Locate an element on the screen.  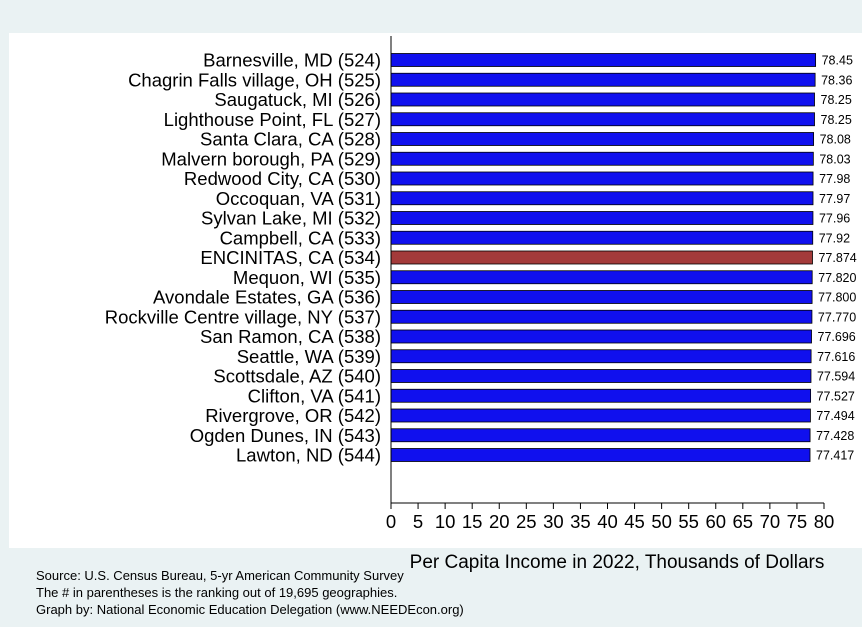
value-label: 77.494 is located at coordinates (835, 416).